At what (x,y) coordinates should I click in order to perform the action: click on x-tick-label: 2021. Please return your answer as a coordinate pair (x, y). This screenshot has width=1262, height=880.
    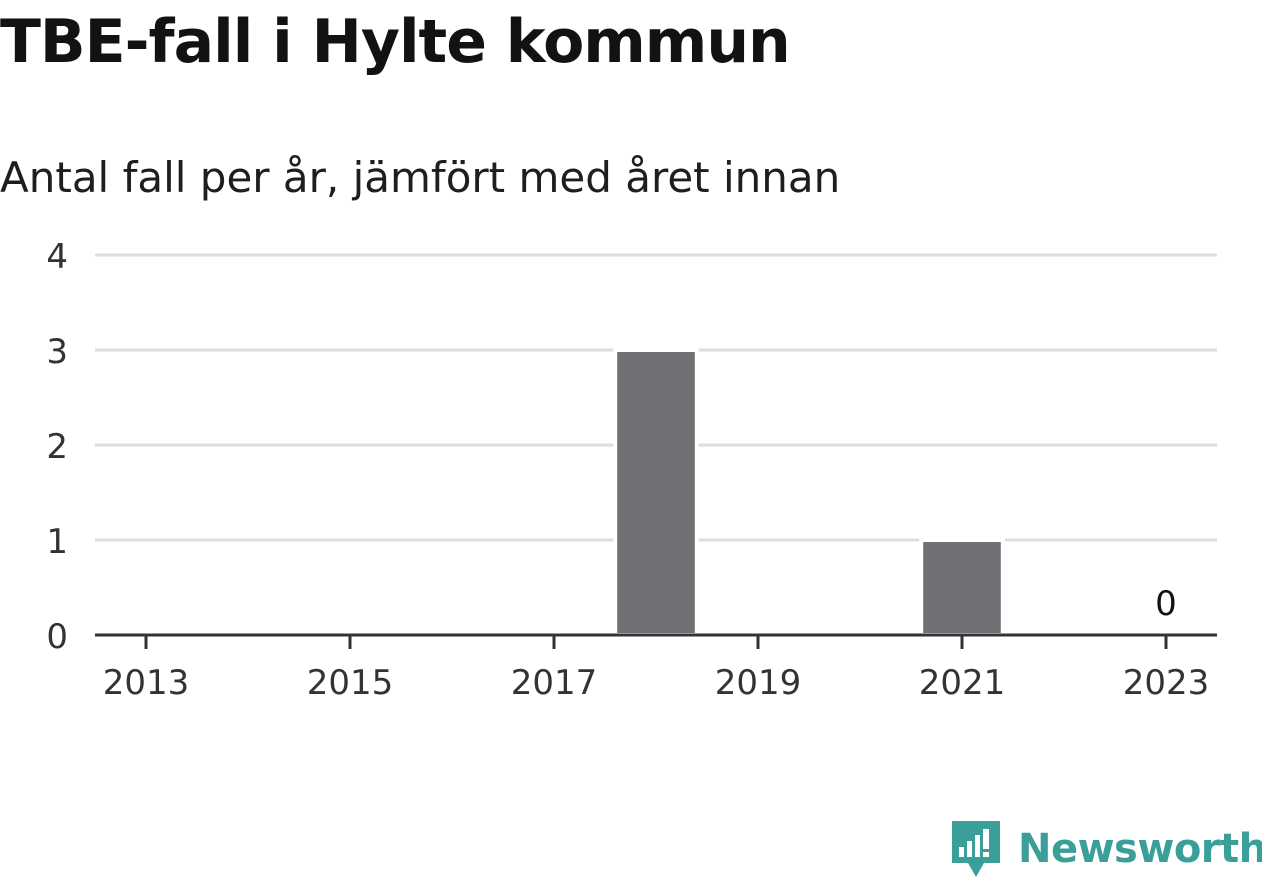
    Looking at the image, I should click on (962, 683).